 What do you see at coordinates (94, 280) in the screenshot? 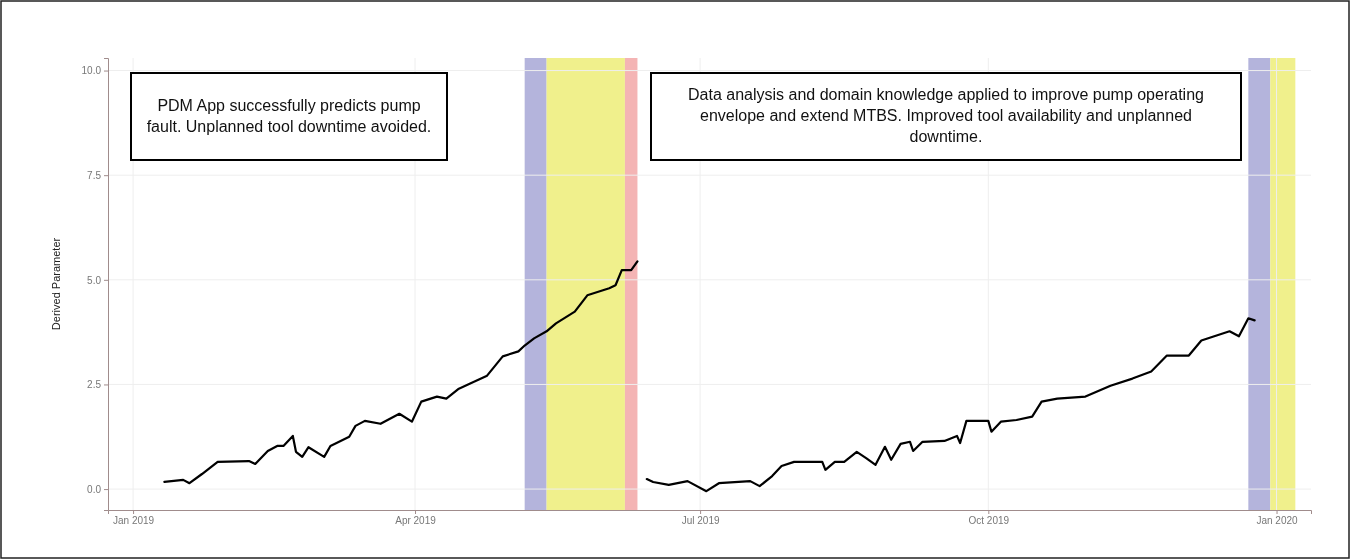
I see `y-tick-label: 5.0` at bounding box center [94, 280].